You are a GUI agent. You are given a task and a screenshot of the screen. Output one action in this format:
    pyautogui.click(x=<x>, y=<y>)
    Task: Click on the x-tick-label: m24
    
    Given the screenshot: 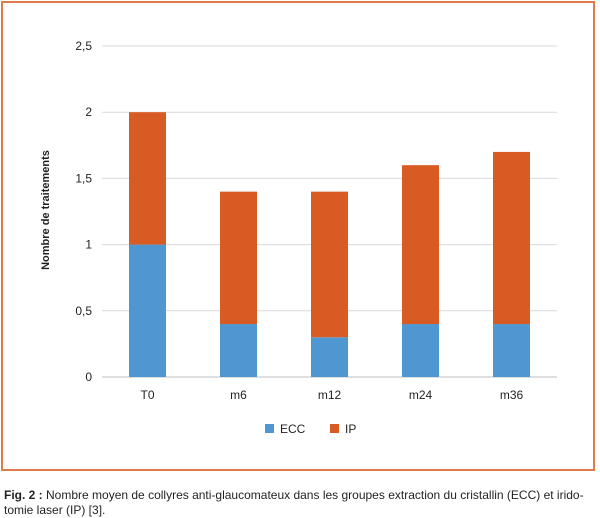 What is the action you would take?
    pyautogui.click(x=421, y=395)
    